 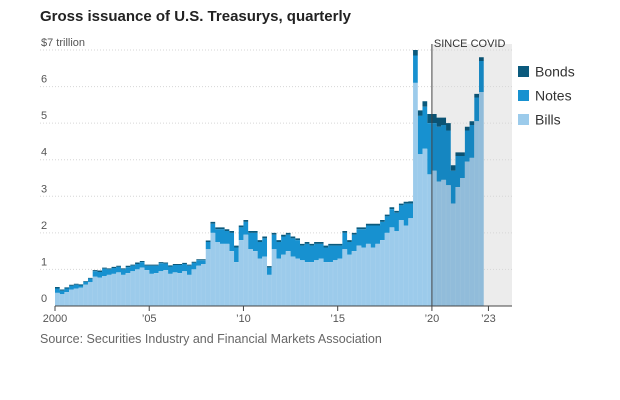 I want to click on legend-swatch-notes, so click(x=523, y=95).